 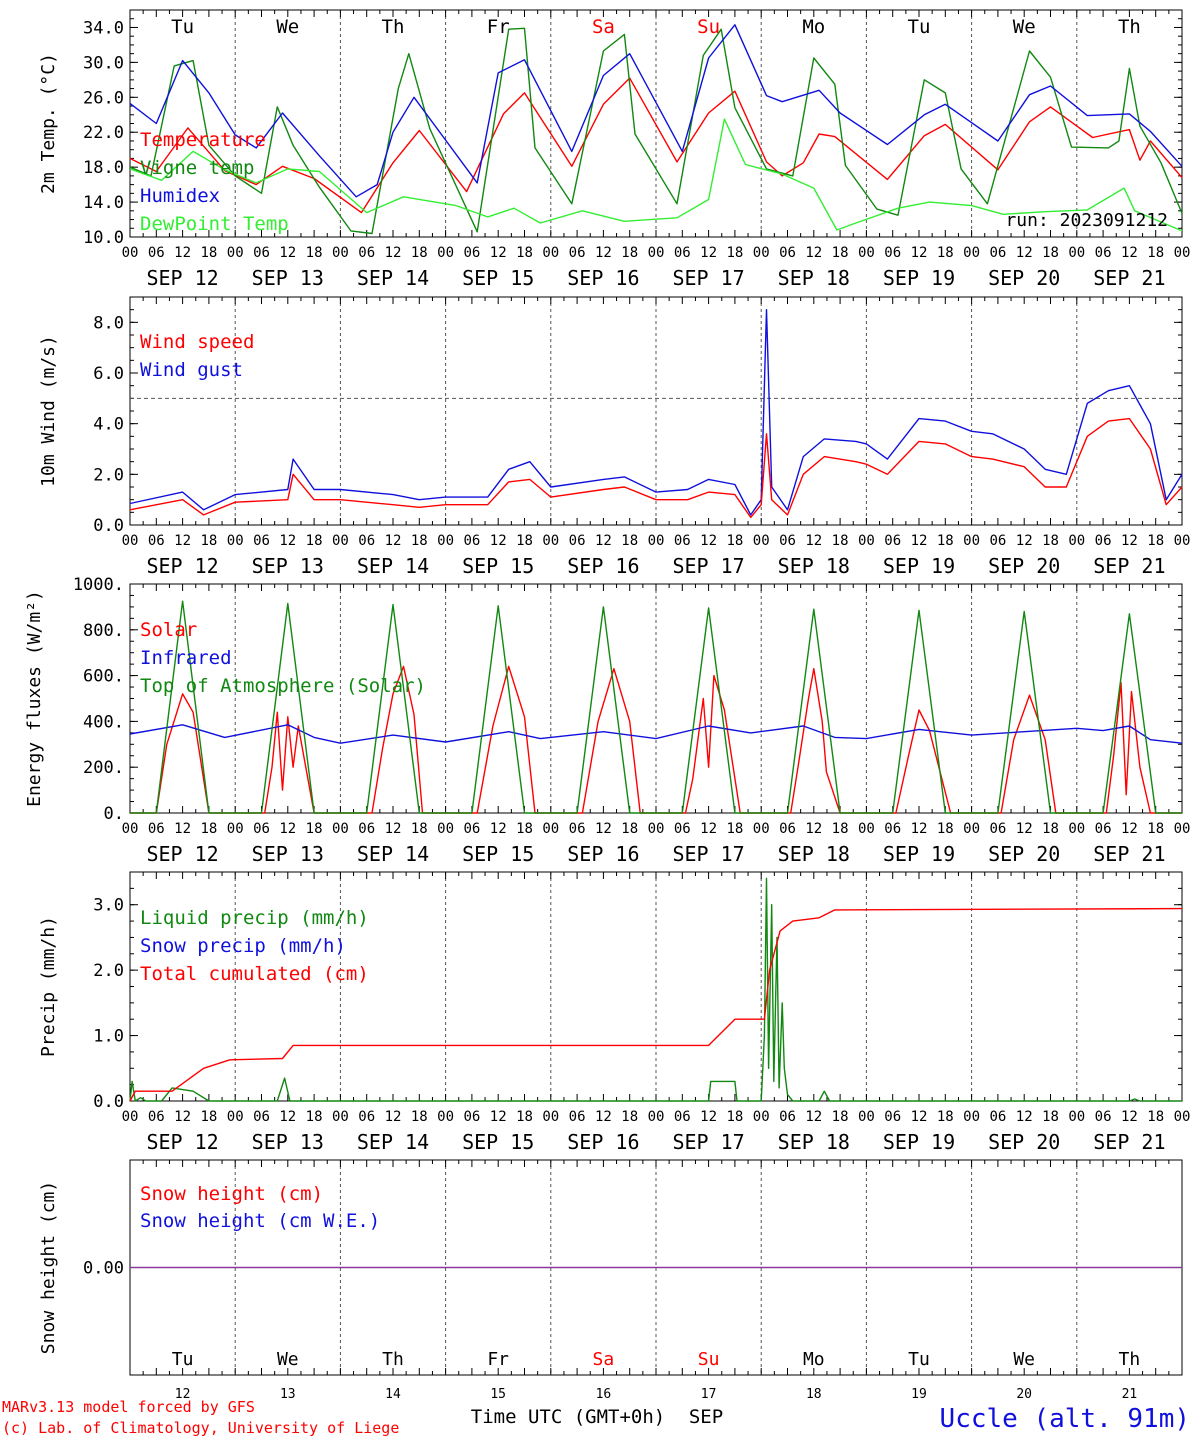 What do you see at coordinates (103, 133) in the screenshot?
I see `y-tick-label: 22.0` at bounding box center [103, 133].